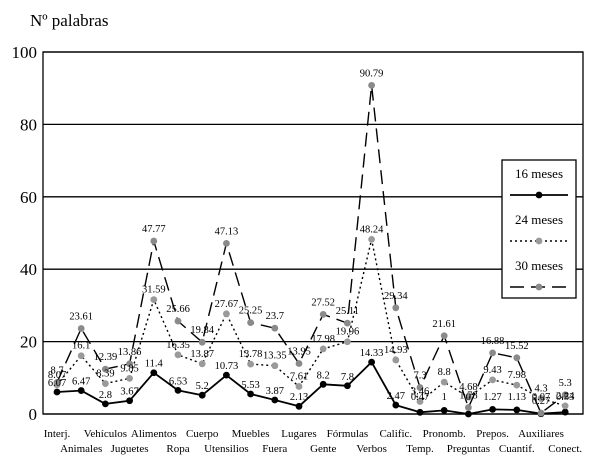 The image size is (596, 456). I want to click on x-tick-label: Lugares, so click(298, 434).